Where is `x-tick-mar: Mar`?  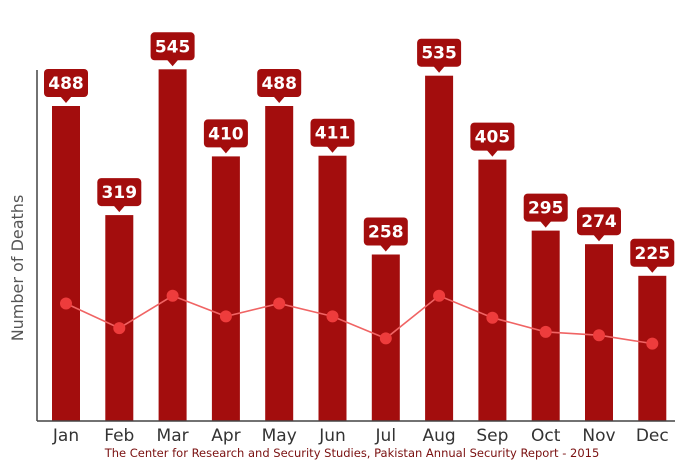
x-tick-mar: Mar is located at coordinates (173, 436).